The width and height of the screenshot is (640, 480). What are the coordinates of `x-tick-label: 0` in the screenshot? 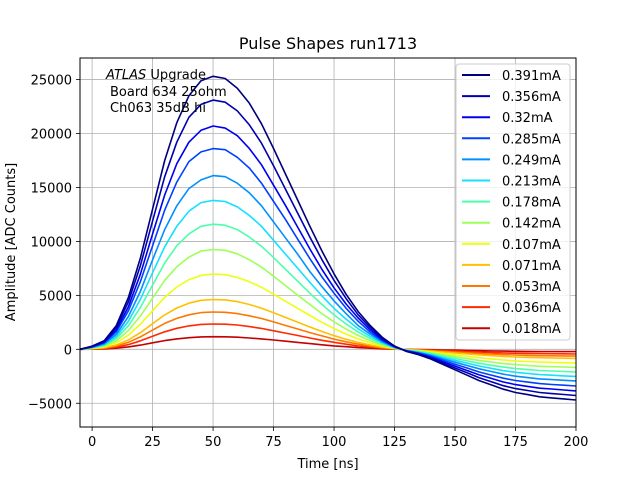 It's located at (92, 442).